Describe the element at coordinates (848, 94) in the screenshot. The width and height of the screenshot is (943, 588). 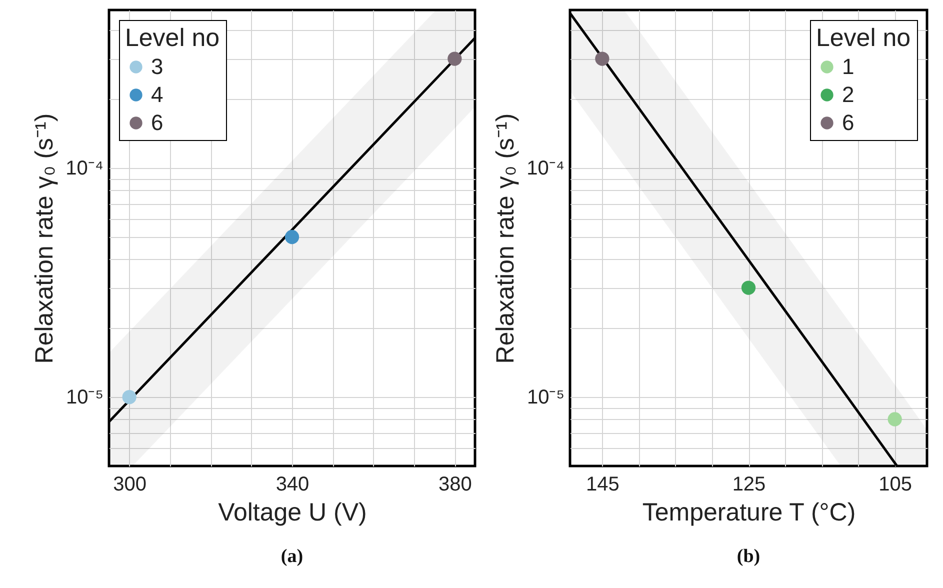
I see `legend-label: 2` at that location.